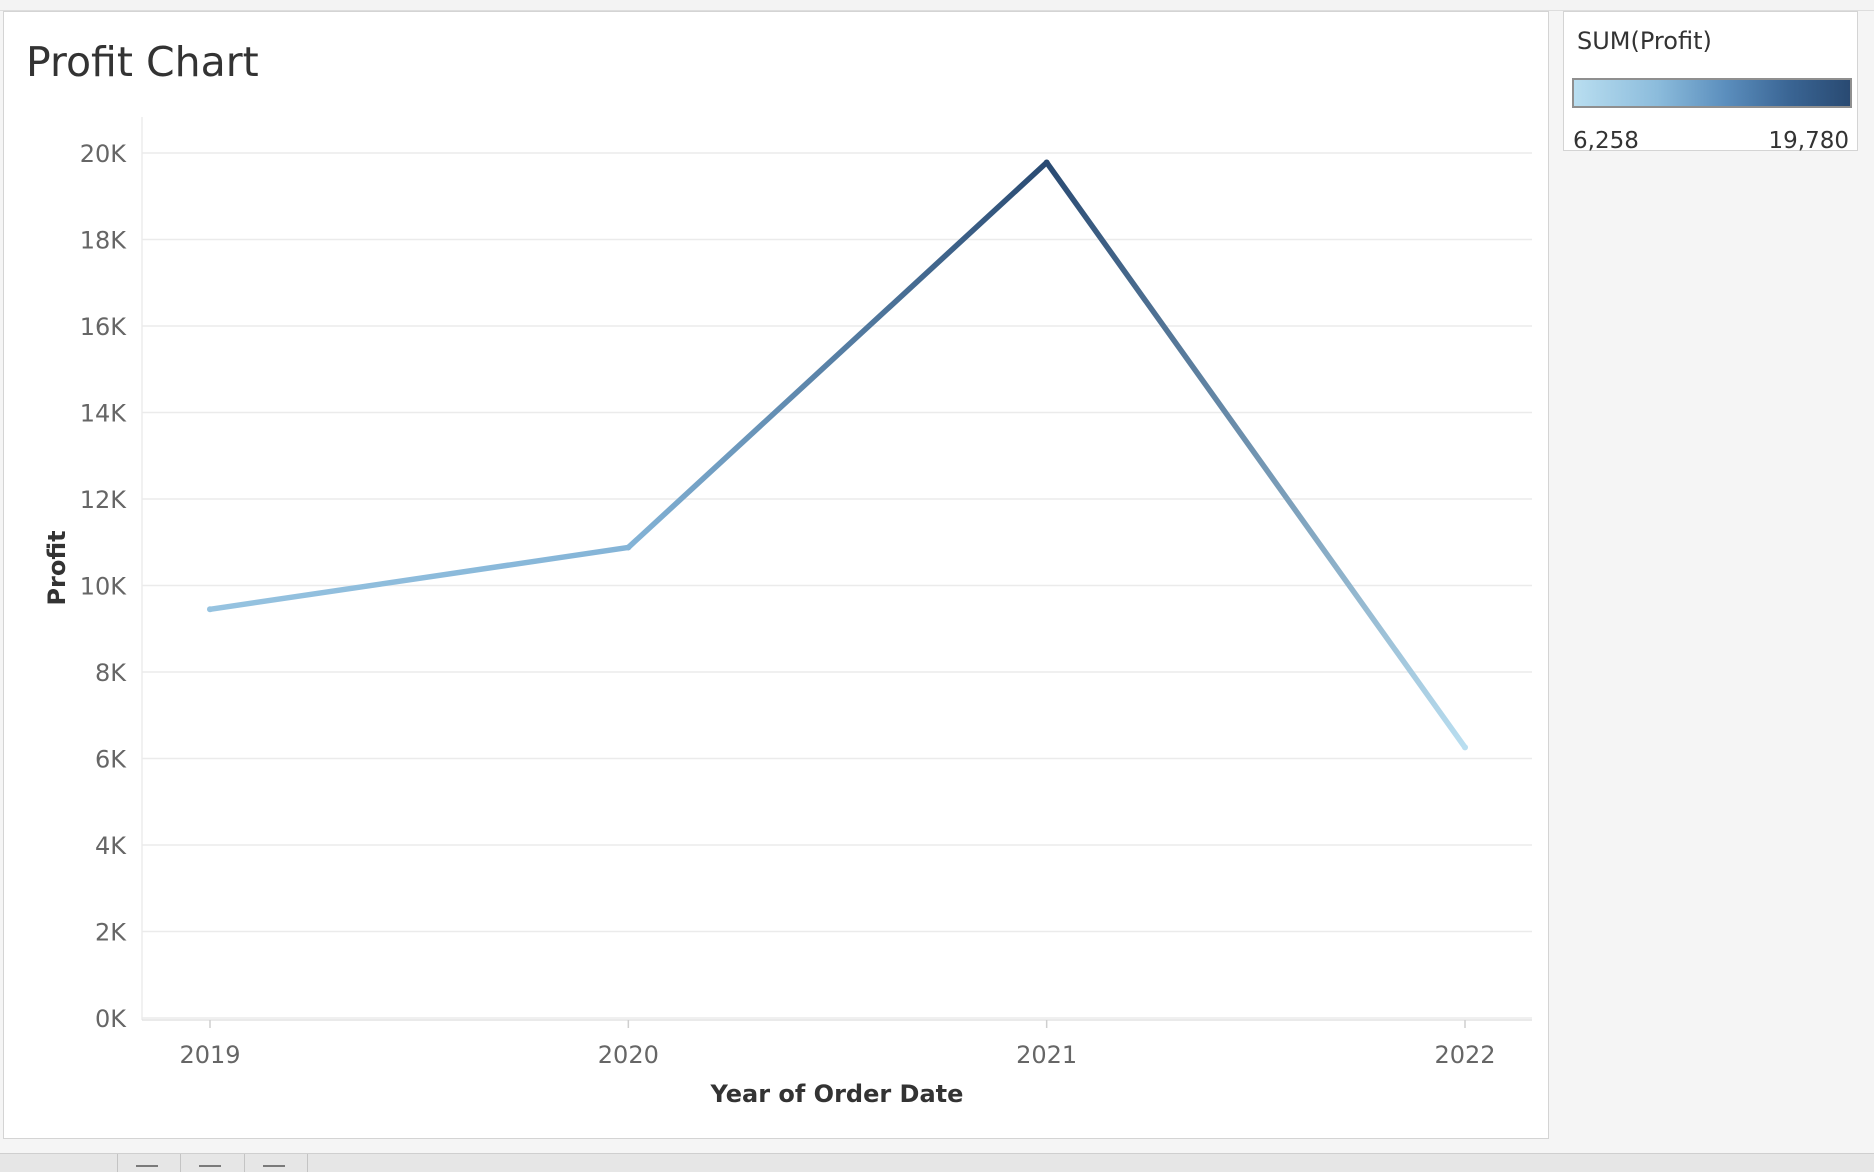 The image size is (1874, 1172). What do you see at coordinates (837, 1094) in the screenshot?
I see `x-axis-title: Year of Order Date` at bounding box center [837, 1094].